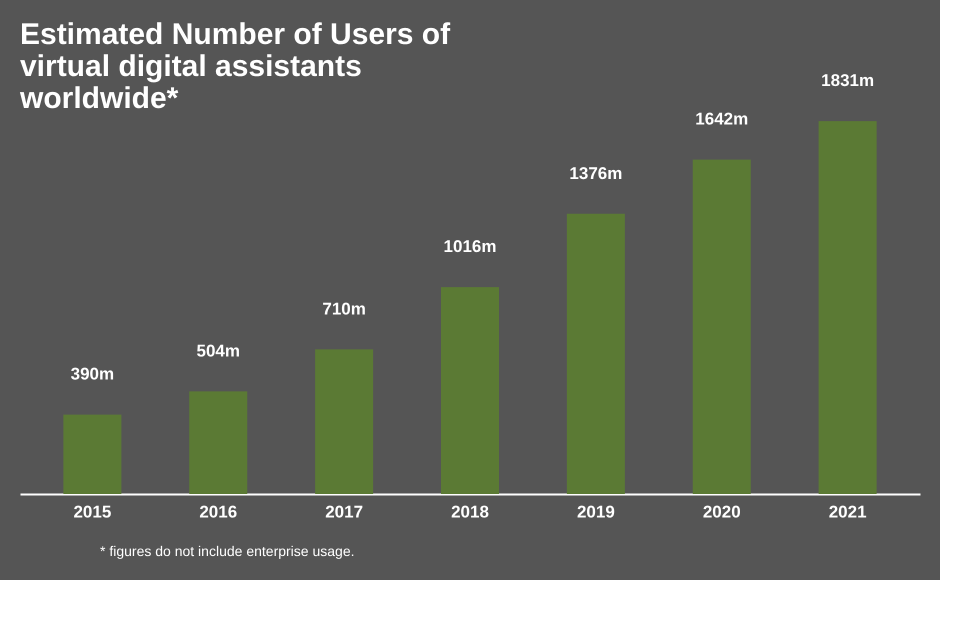 Image resolution: width=955 pixels, height=632 pixels. Describe the element at coordinates (235, 66) in the screenshot. I see `chart-title: Estimated Number of Users of virtual digital assistants worldwide*` at that location.